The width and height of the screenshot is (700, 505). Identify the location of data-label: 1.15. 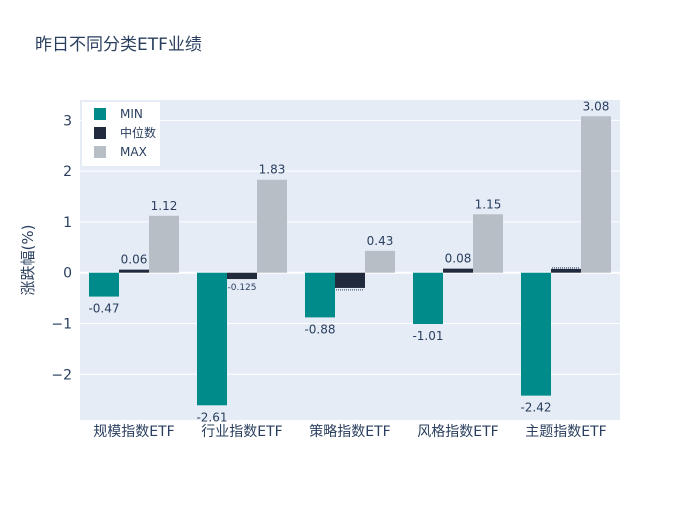
(488, 204).